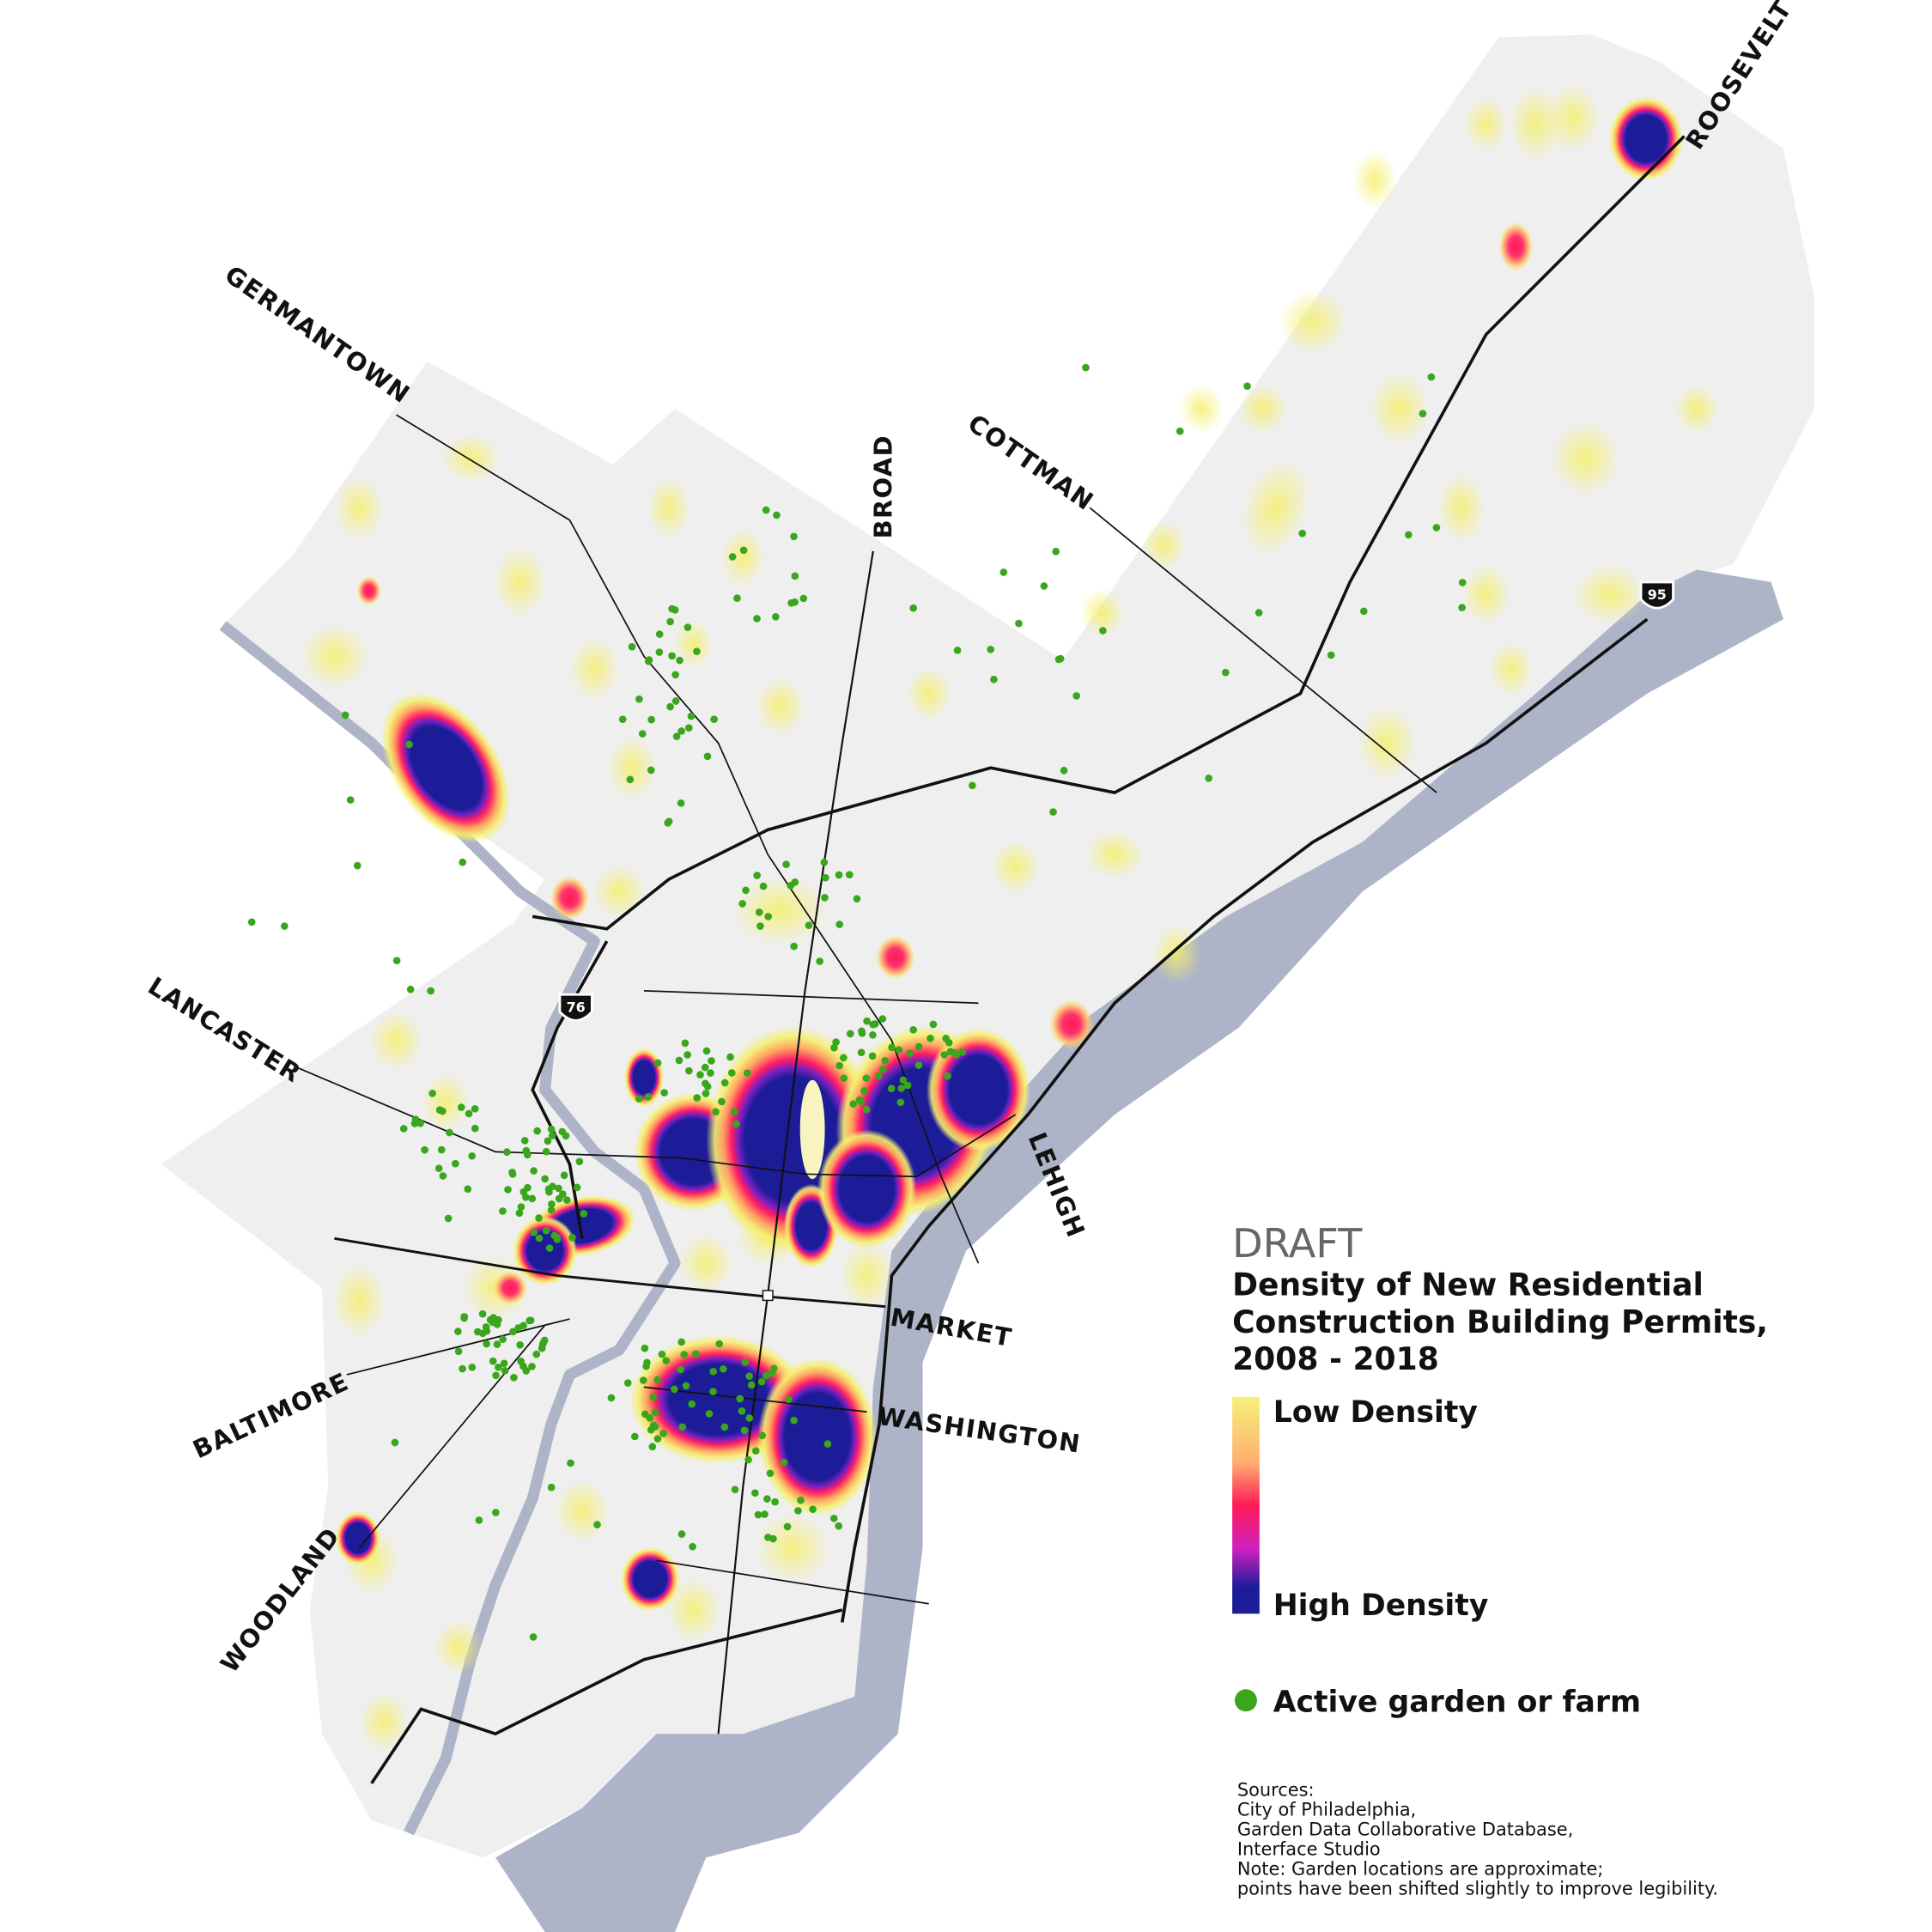  What do you see at coordinates (225, 1030) in the screenshot?
I see `road-label: LANCASTER` at bounding box center [225, 1030].